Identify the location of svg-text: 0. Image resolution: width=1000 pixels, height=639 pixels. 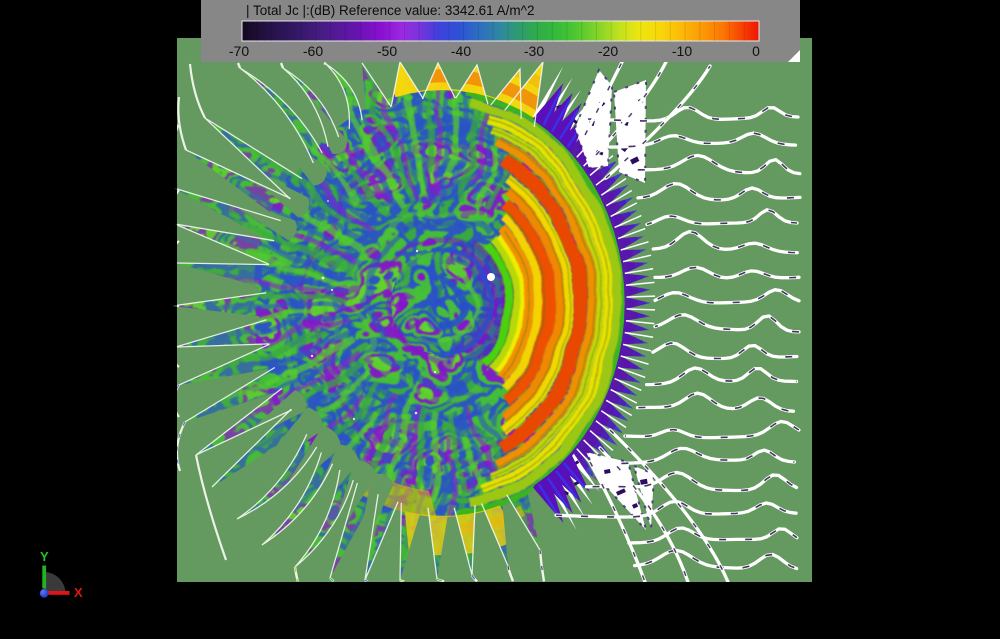
(756, 51).